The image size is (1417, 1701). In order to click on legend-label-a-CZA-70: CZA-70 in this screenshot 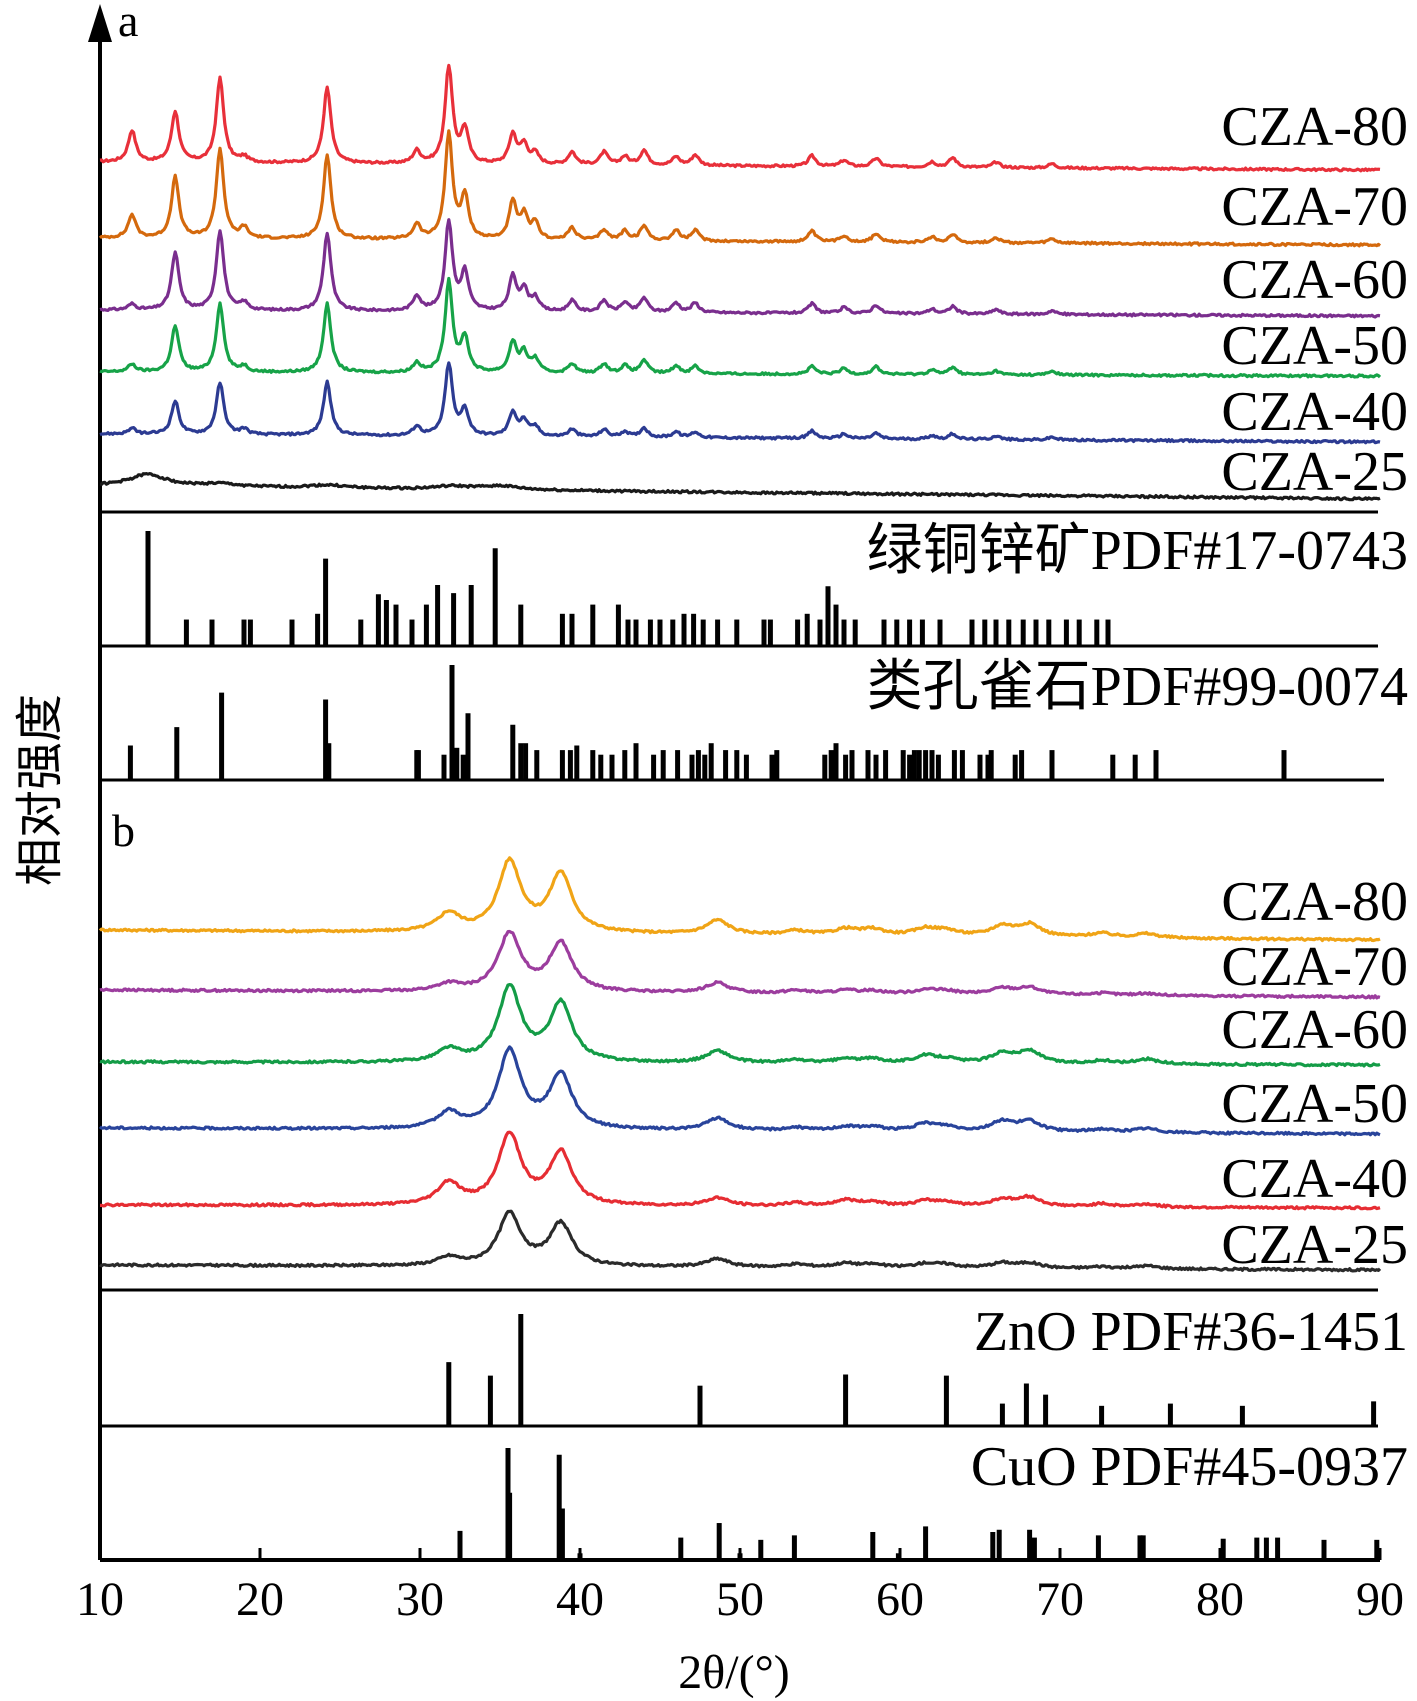, I will do `click(1314, 207)`.